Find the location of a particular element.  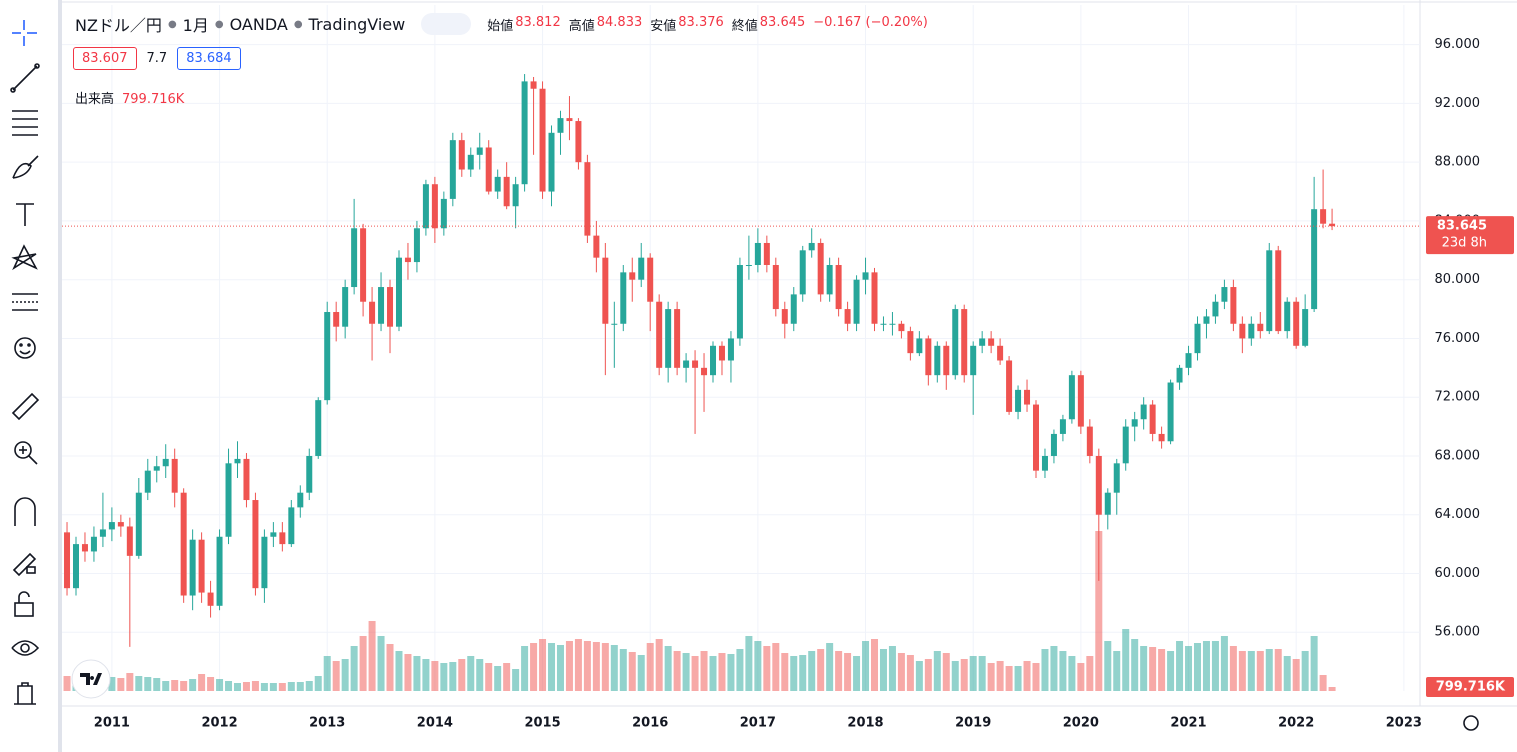

x-tick-label: 2016 is located at coordinates (650, 723).